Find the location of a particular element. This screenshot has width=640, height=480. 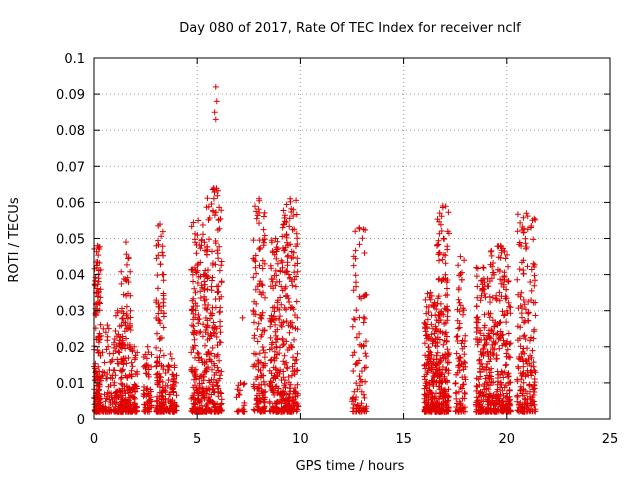

x-tick-label: 20 is located at coordinates (507, 439).